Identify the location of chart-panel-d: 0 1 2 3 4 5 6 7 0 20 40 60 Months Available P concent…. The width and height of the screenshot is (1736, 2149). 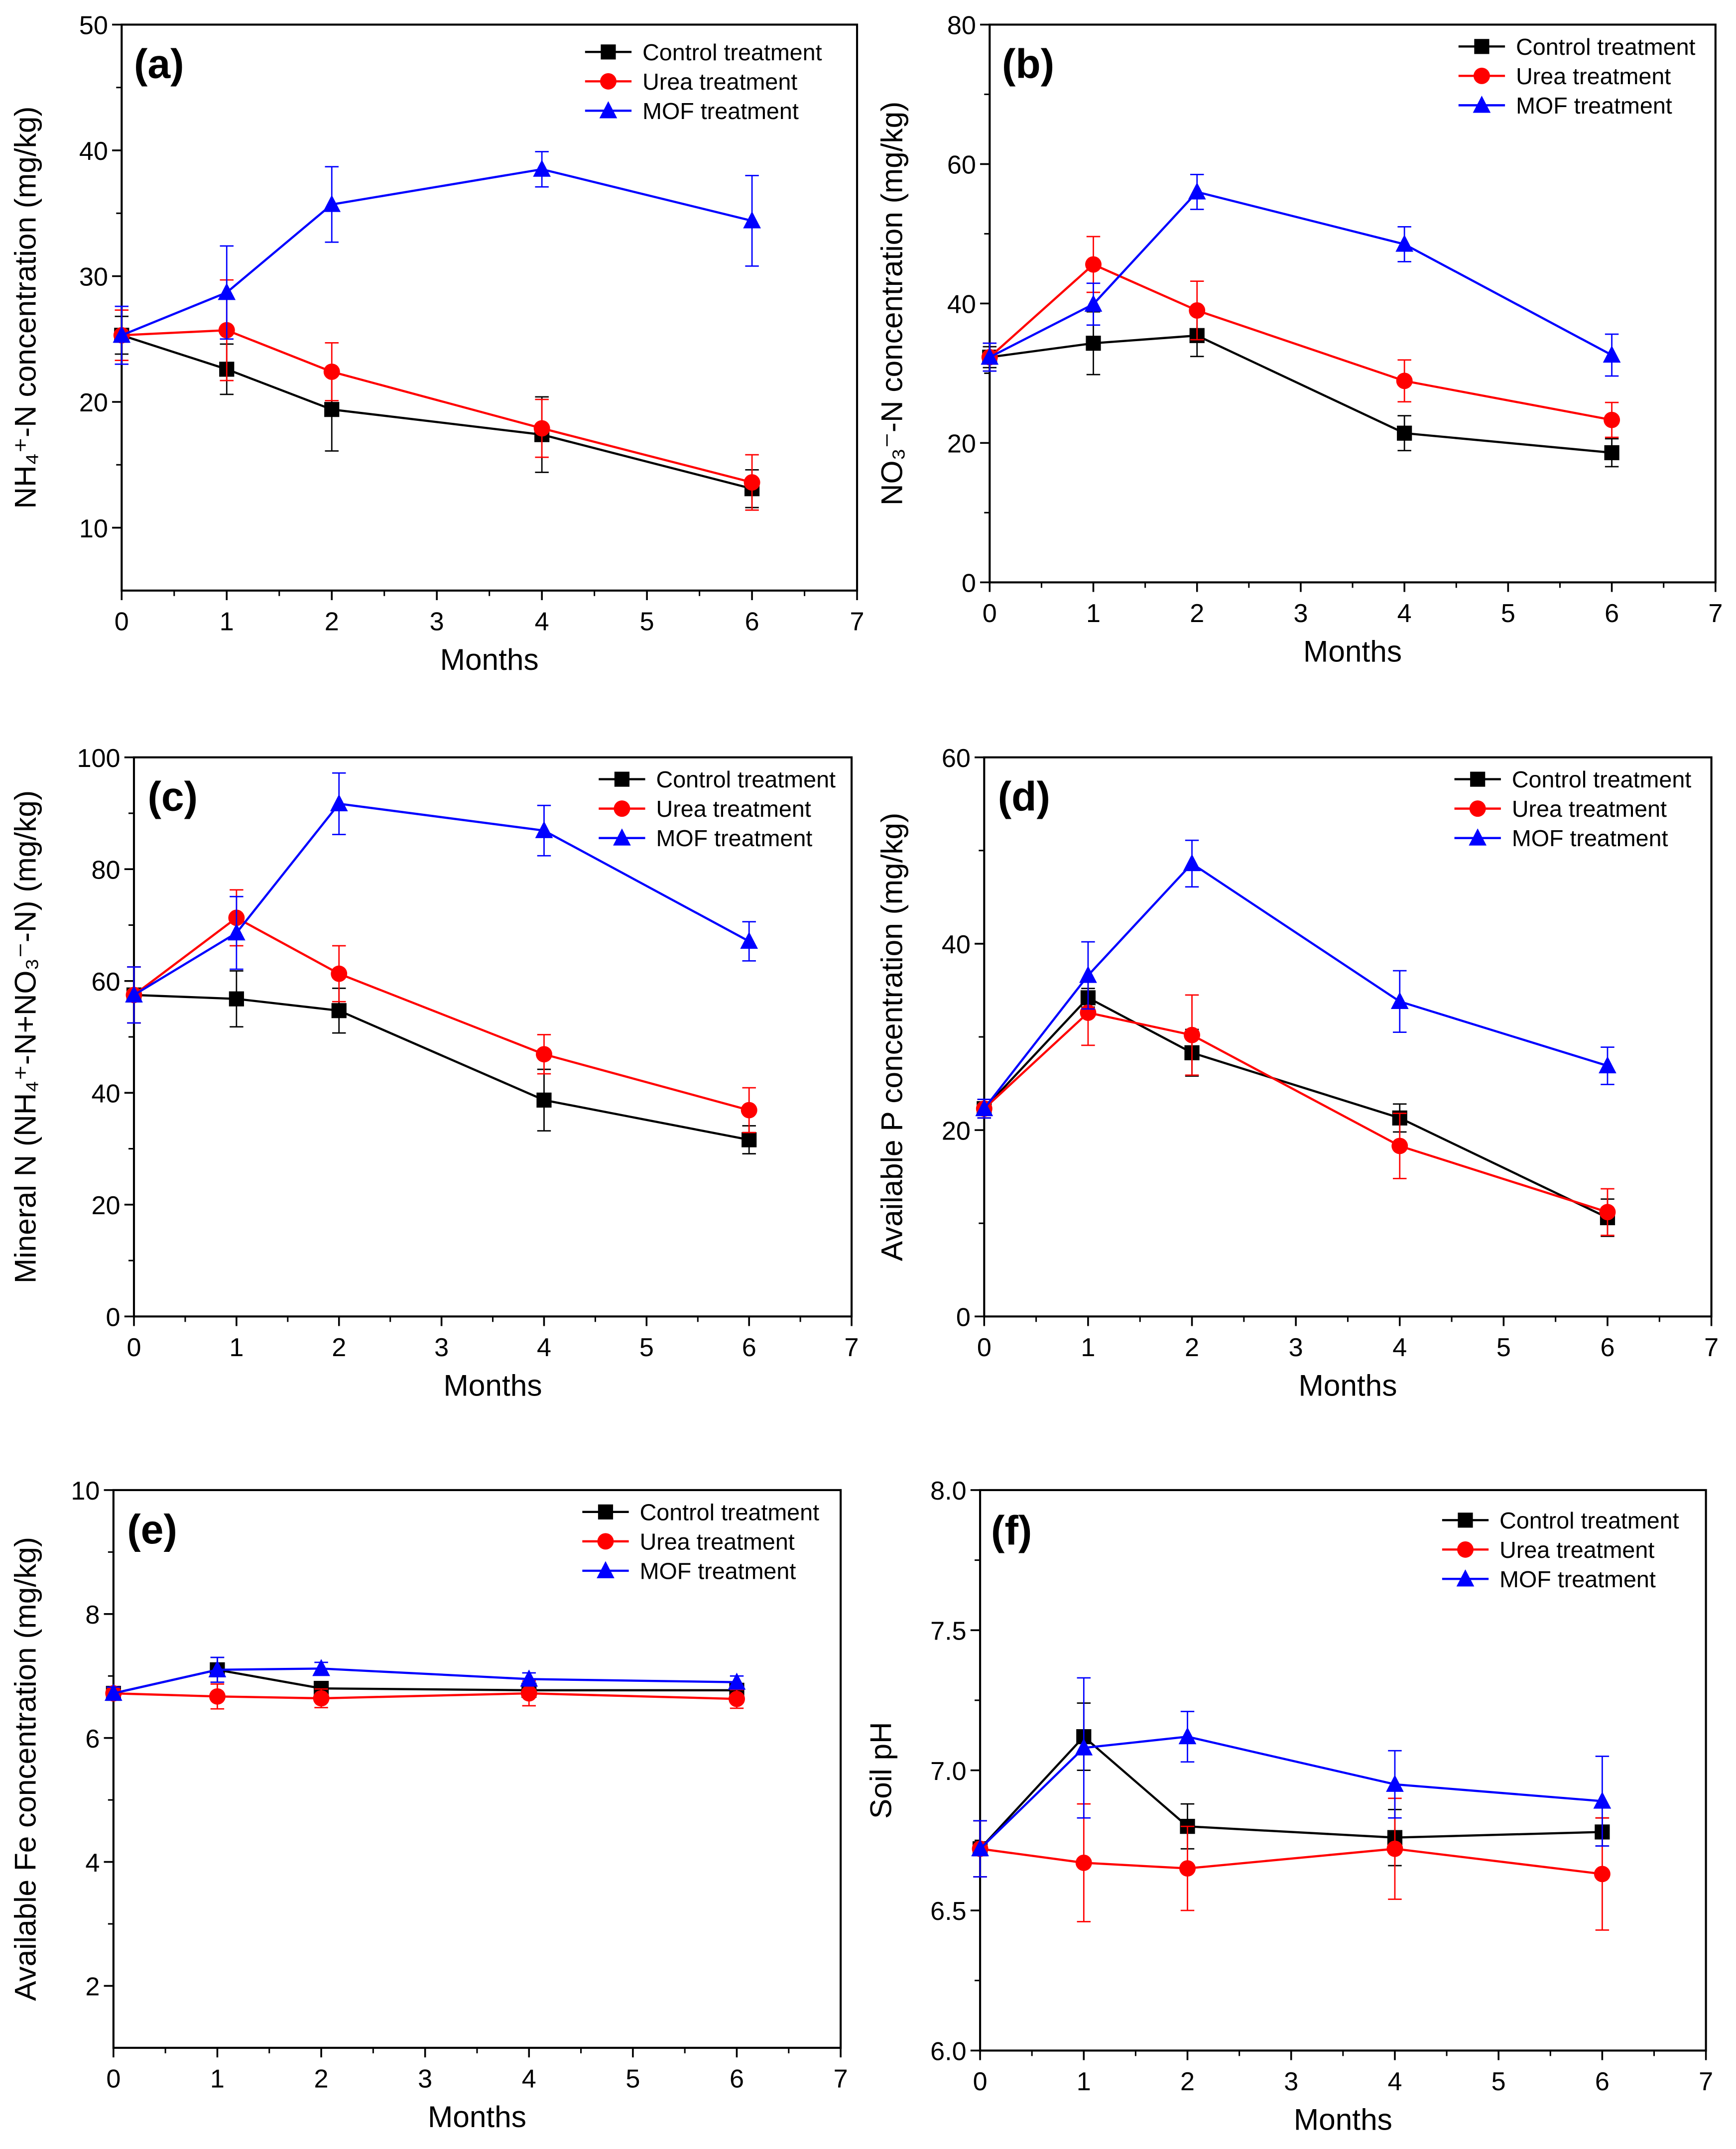
(1297, 1073).